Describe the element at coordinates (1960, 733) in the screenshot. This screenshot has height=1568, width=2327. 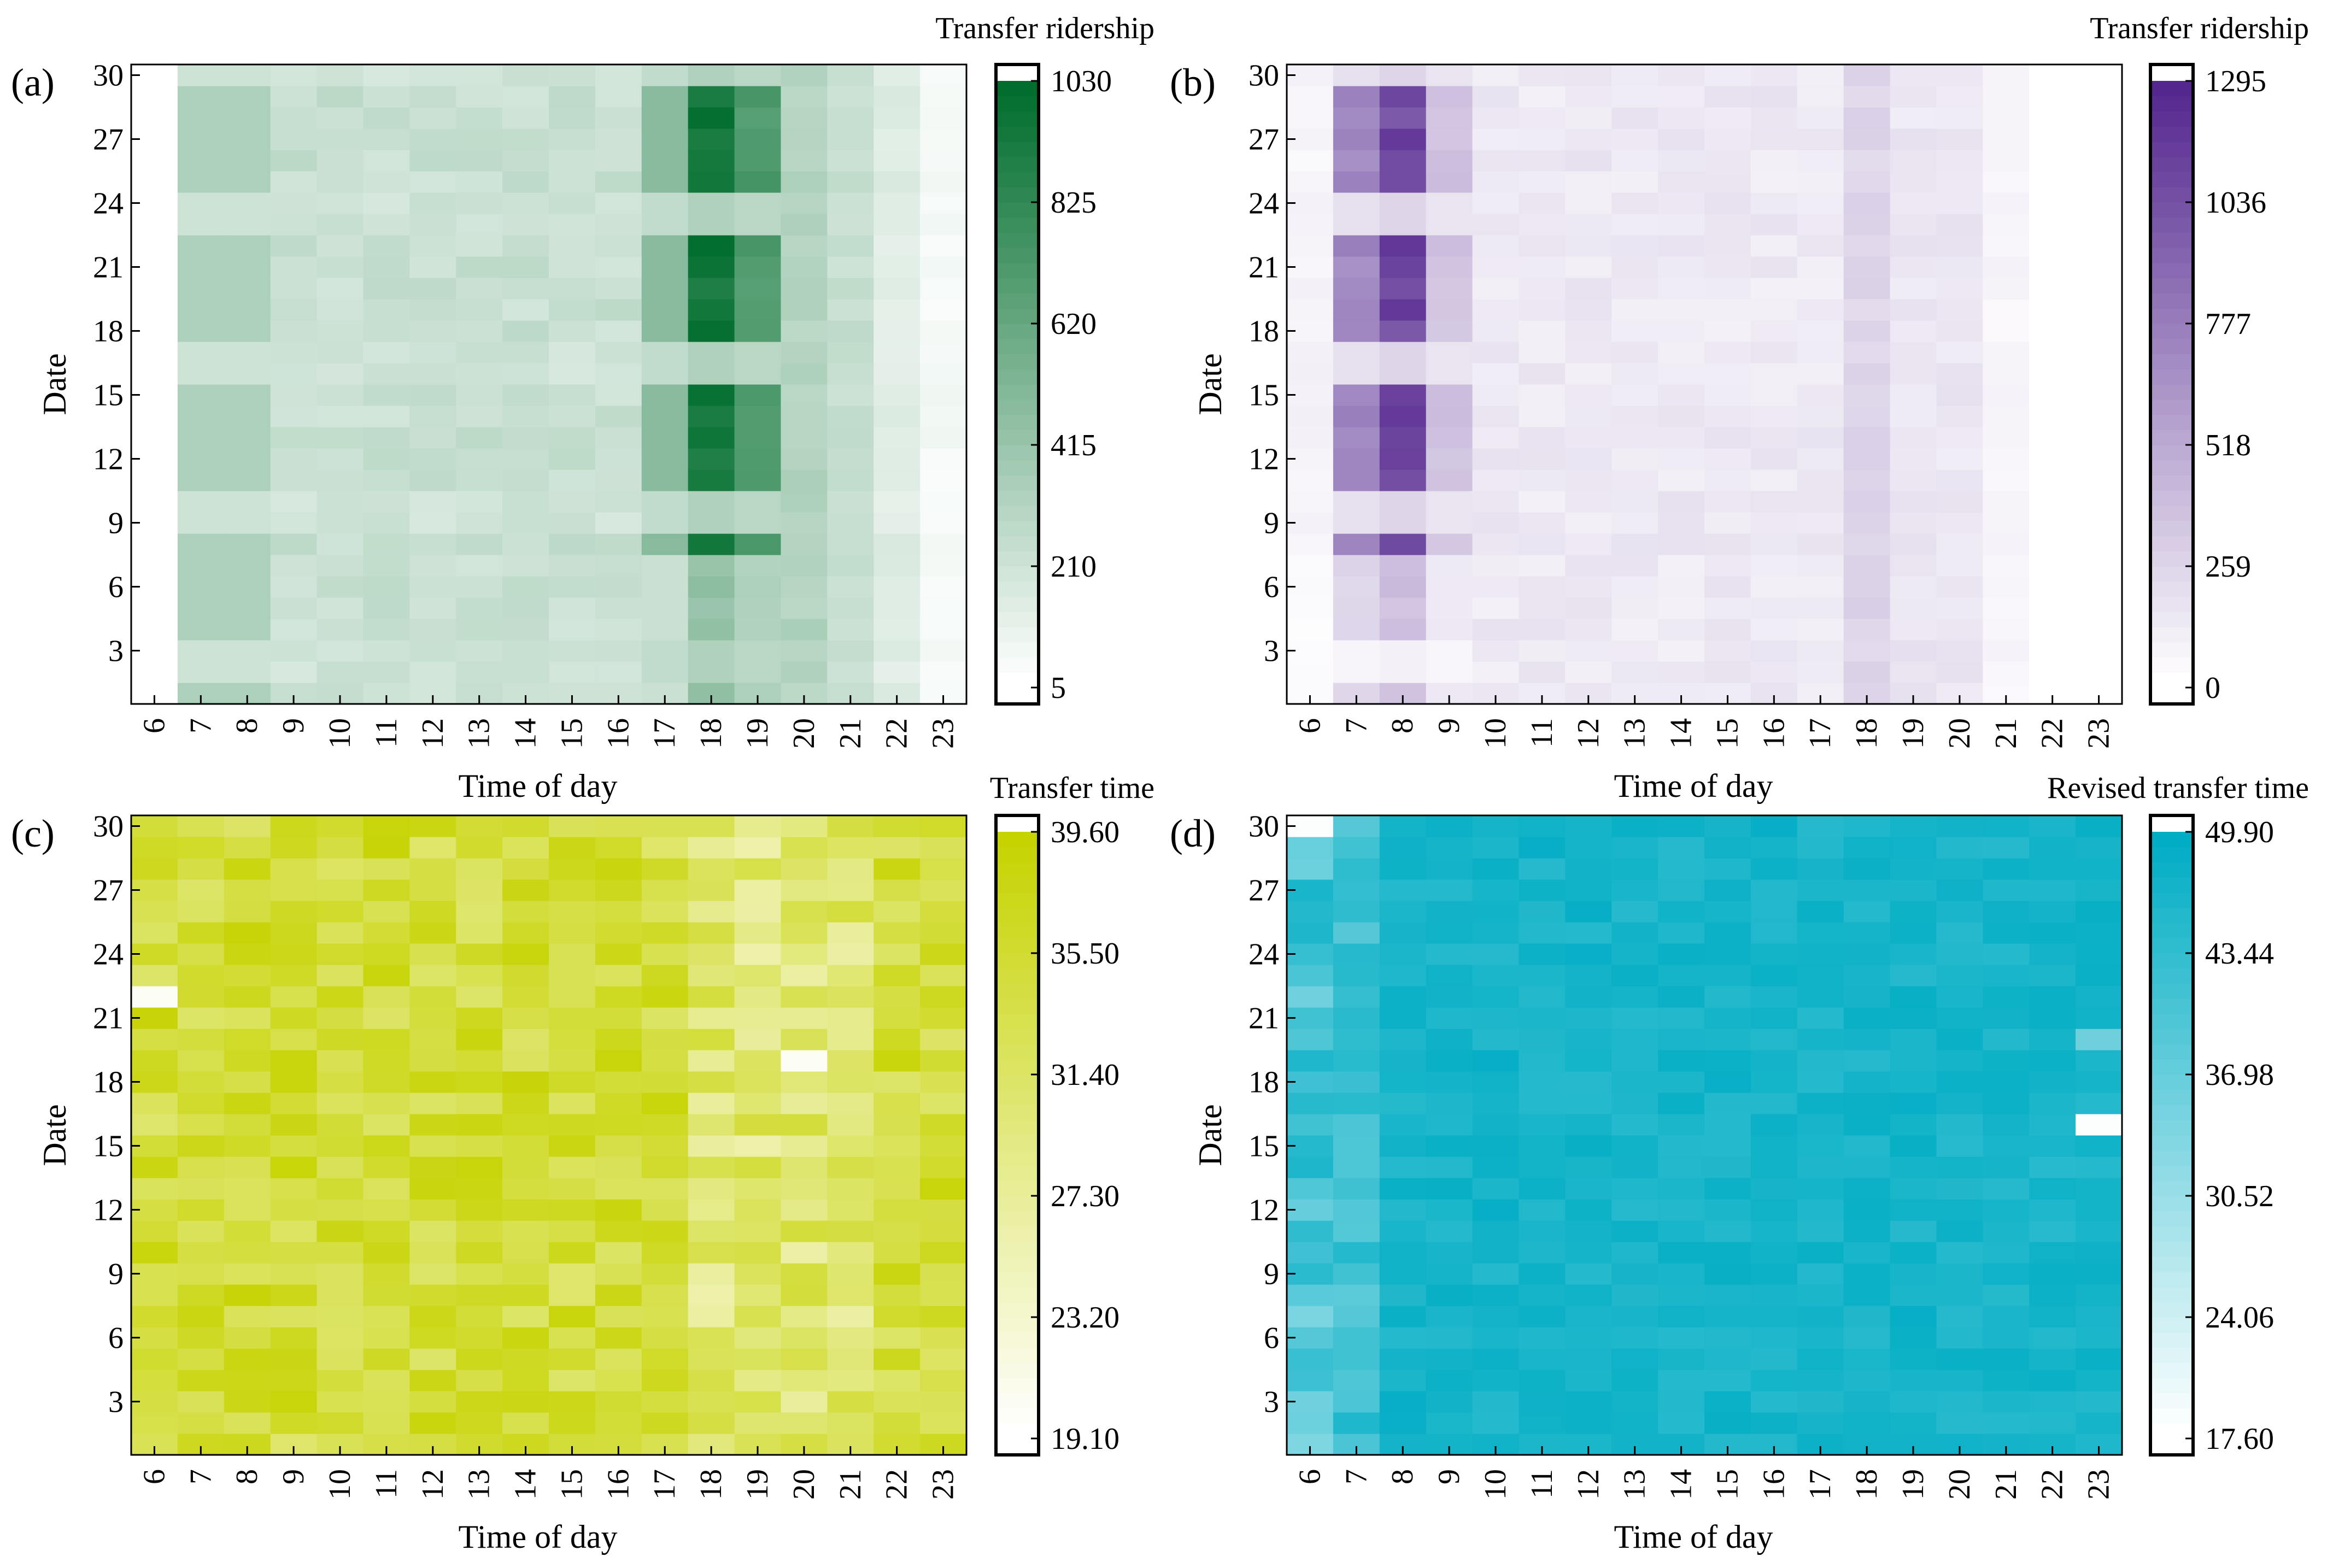
I see `x-tick-label: 20` at that location.